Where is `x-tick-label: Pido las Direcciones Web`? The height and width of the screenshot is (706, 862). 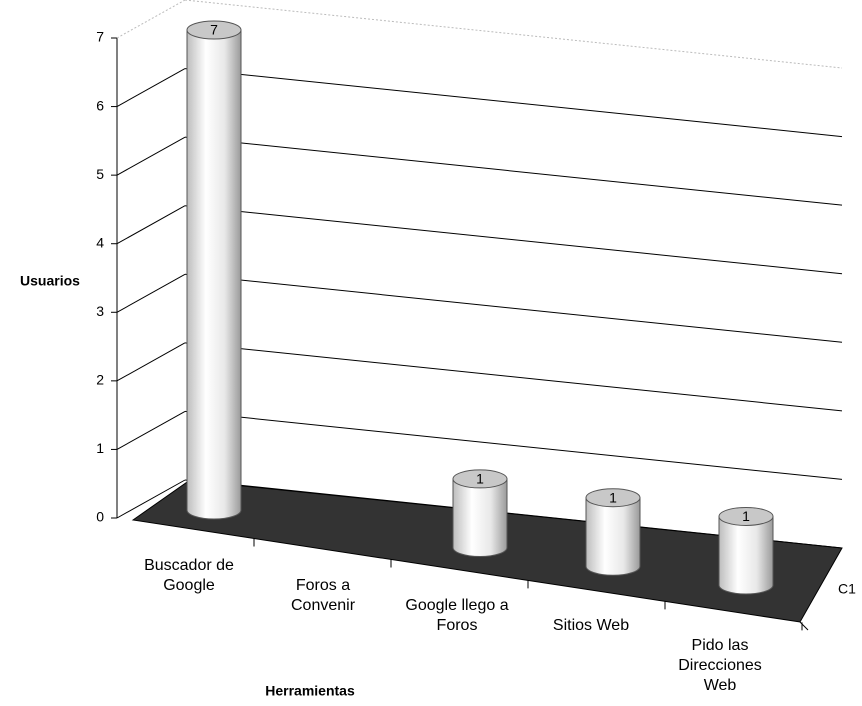
x-tick-label: Pido las Direcciones Web is located at coordinates (720, 665).